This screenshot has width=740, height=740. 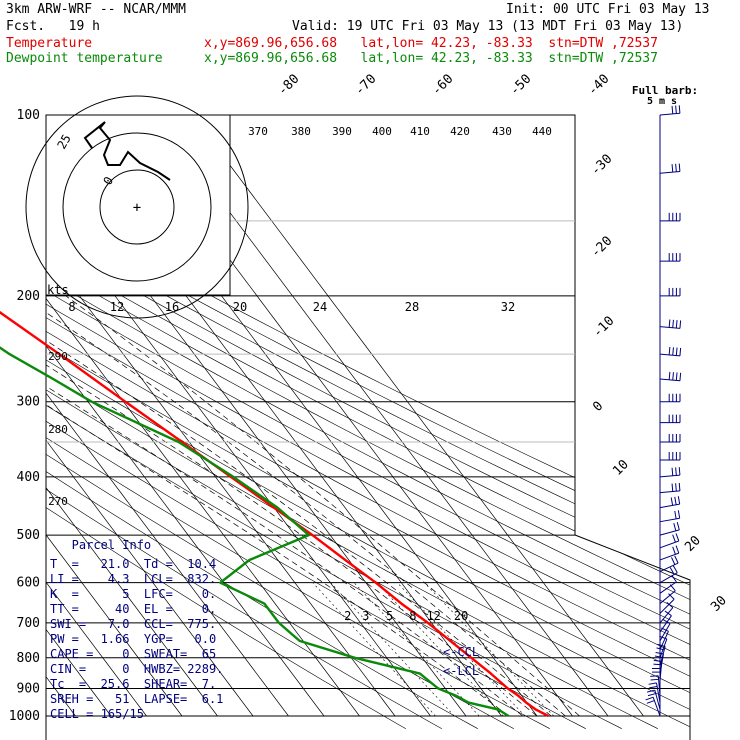 What do you see at coordinates (133, 684) in the screenshot?
I see `parcel-info-row: Tc = 25.6 SHEAR= 7.` at bounding box center [133, 684].